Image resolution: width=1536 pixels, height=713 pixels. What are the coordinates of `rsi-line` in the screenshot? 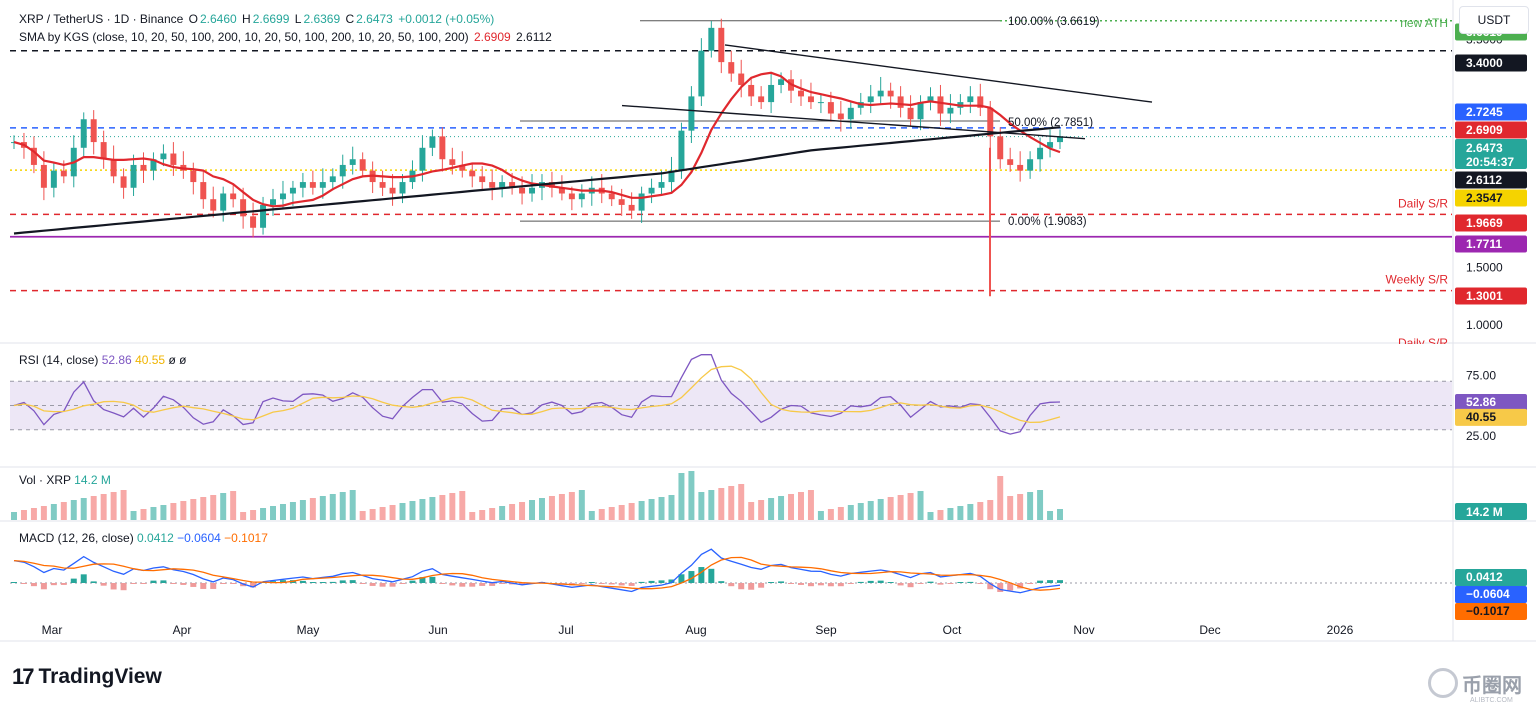 It's located at (537, 394).